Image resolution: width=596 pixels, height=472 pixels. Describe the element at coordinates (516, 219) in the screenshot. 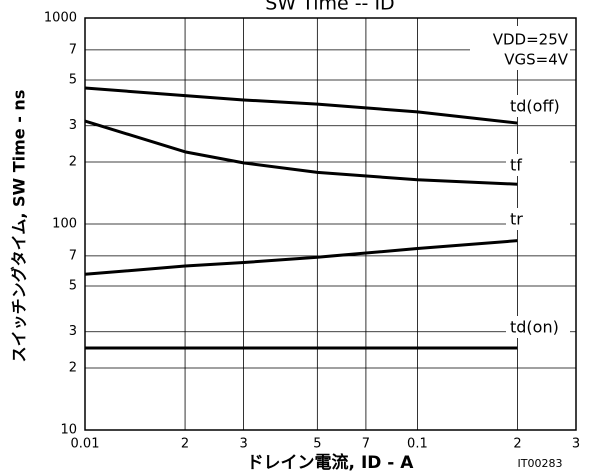

I see `series-label: tr` at that location.